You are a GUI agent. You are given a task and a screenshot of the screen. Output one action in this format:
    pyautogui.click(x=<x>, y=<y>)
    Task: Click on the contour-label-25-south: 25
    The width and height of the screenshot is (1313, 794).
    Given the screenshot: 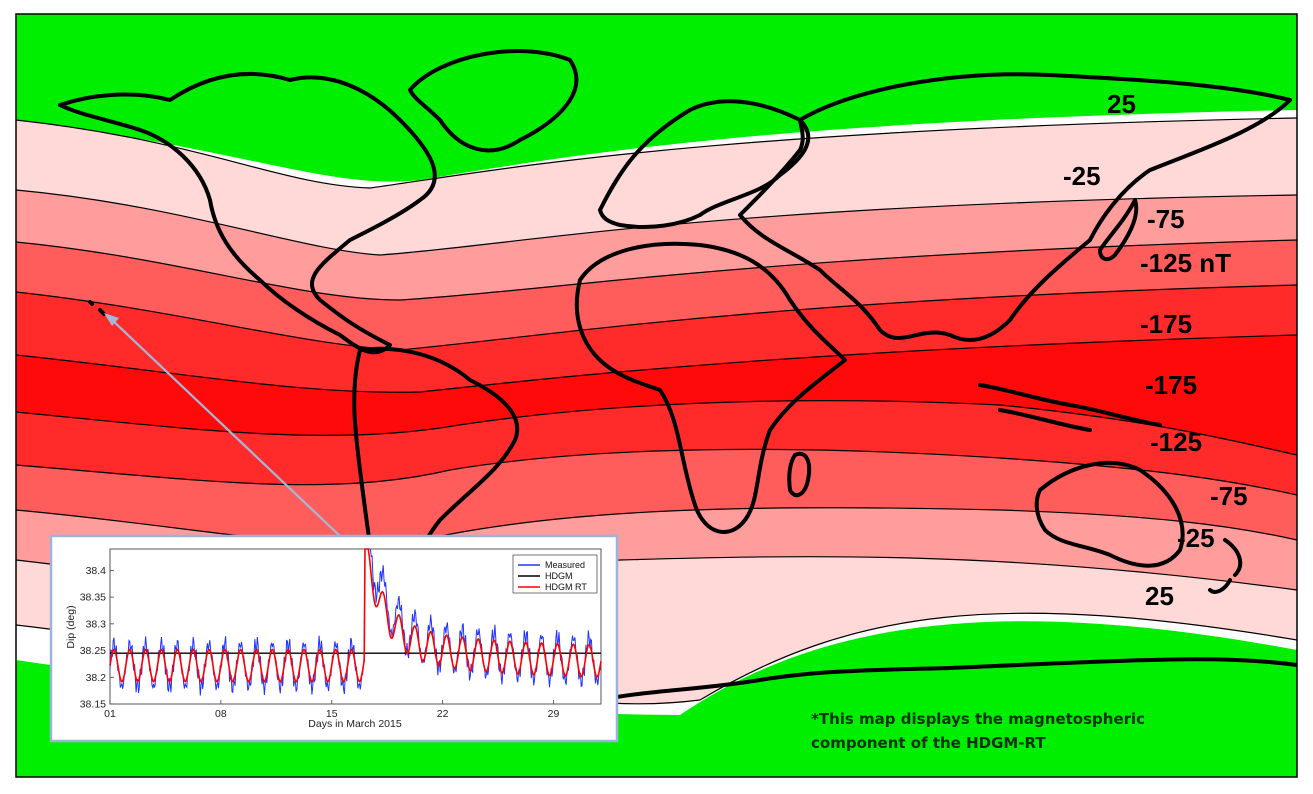 What is the action you would take?
    pyautogui.click(x=1159, y=596)
    